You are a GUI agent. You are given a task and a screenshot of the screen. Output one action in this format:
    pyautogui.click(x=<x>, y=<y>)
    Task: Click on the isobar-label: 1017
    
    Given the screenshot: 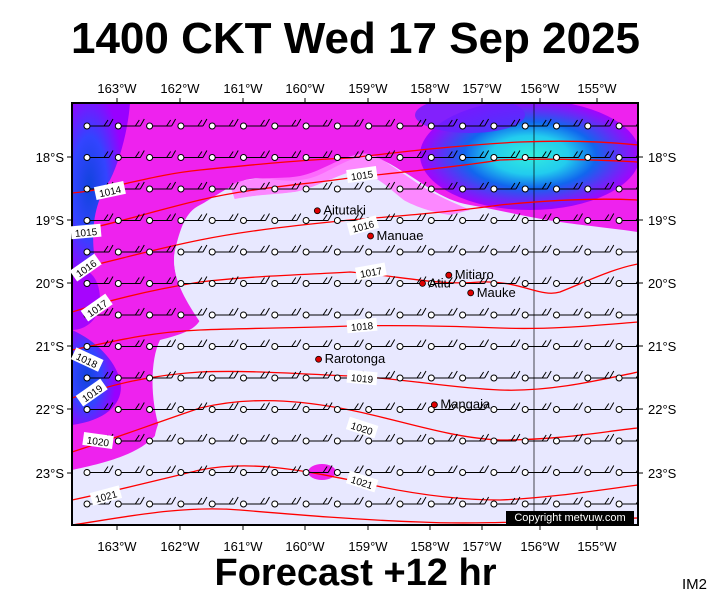 What is the action you would take?
    pyautogui.click(x=371, y=273)
    